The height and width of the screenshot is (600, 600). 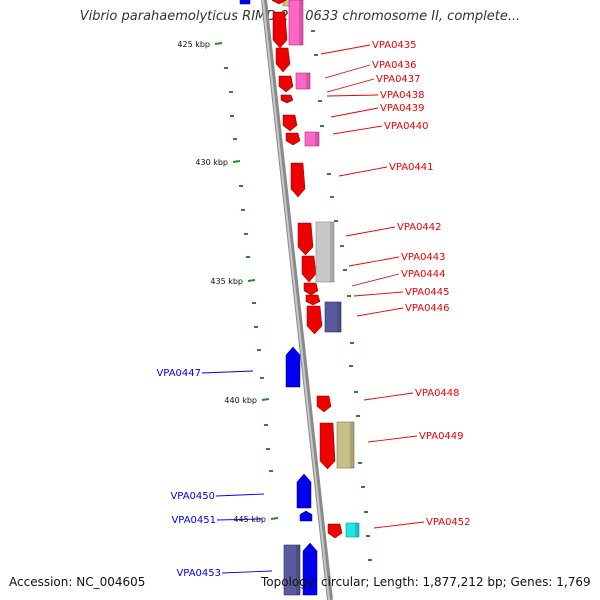 I want to click on gene-label-vpa0442: VPA0442, so click(x=419, y=227).